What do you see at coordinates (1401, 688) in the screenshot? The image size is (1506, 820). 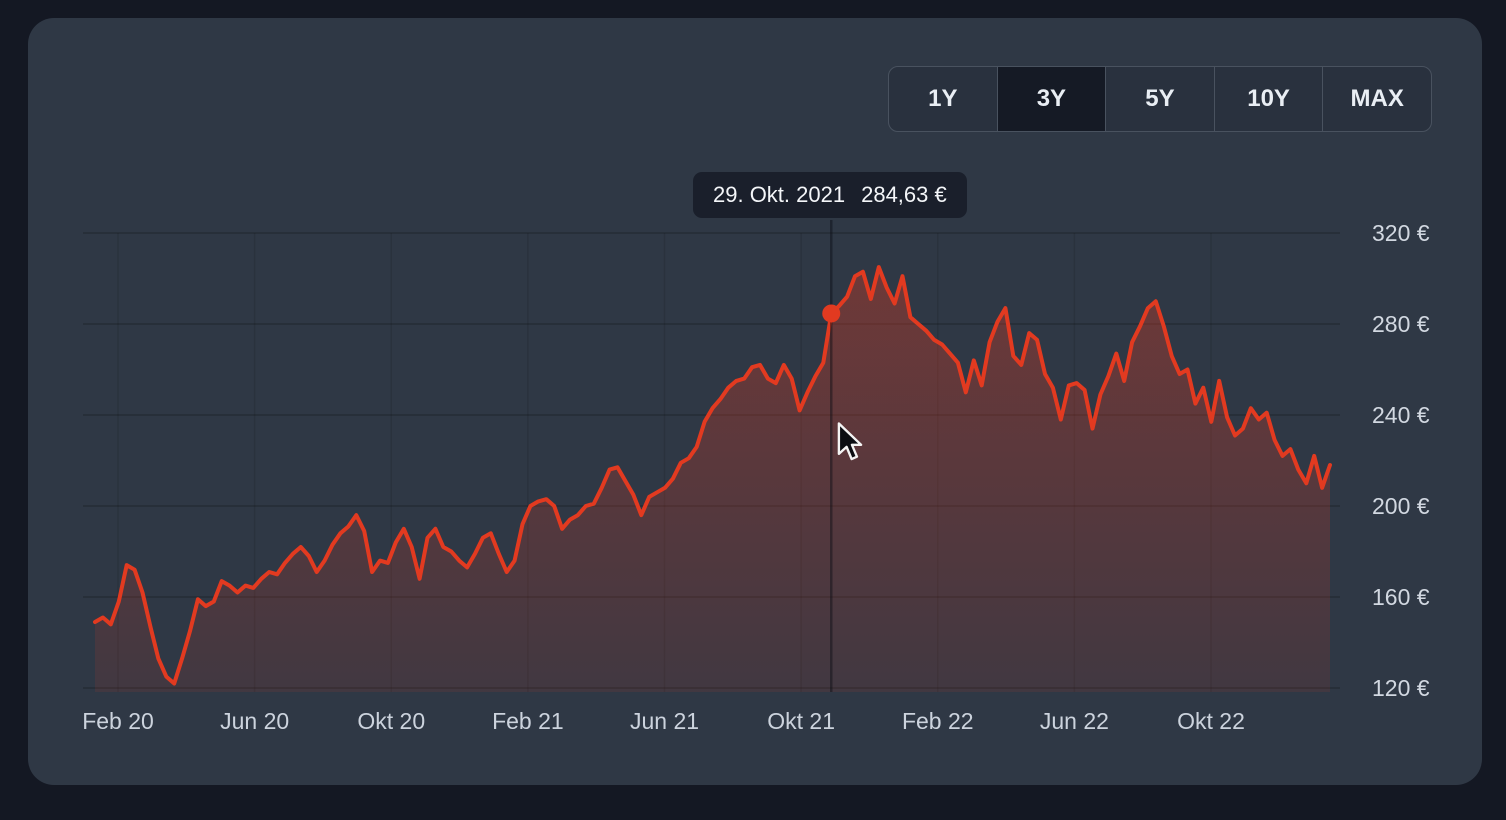 I see `y-tick-label: 120 €` at bounding box center [1401, 688].